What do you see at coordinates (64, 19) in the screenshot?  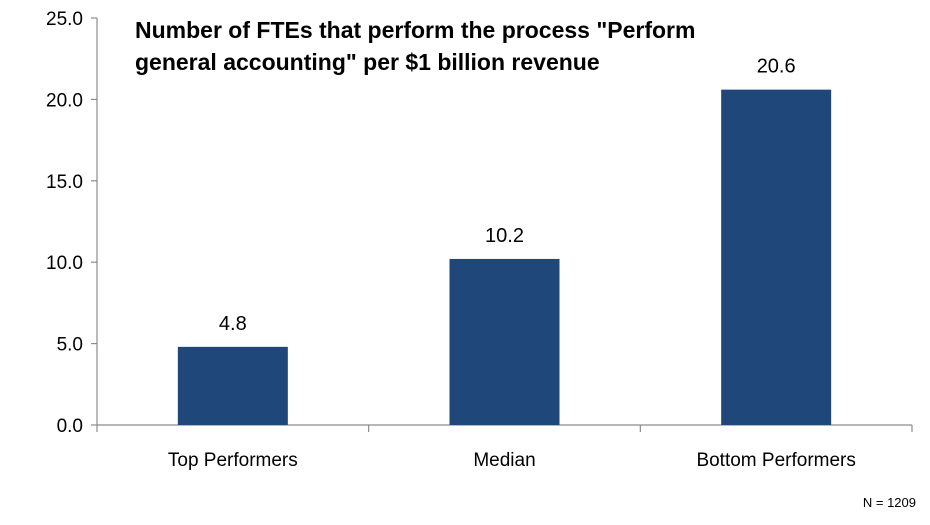 I see `y-tick-label: 25.0` at bounding box center [64, 19].